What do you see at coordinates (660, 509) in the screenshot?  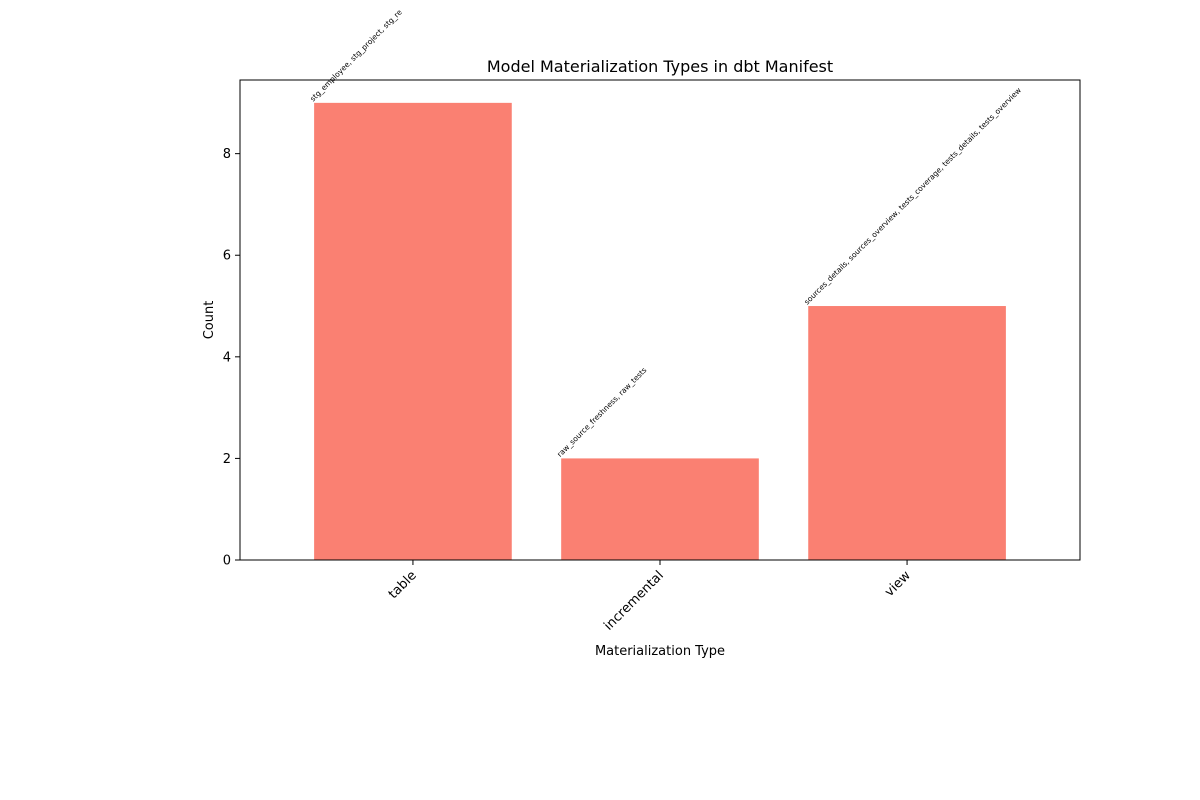 I see `bar-incremental` at bounding box center [660, 509].